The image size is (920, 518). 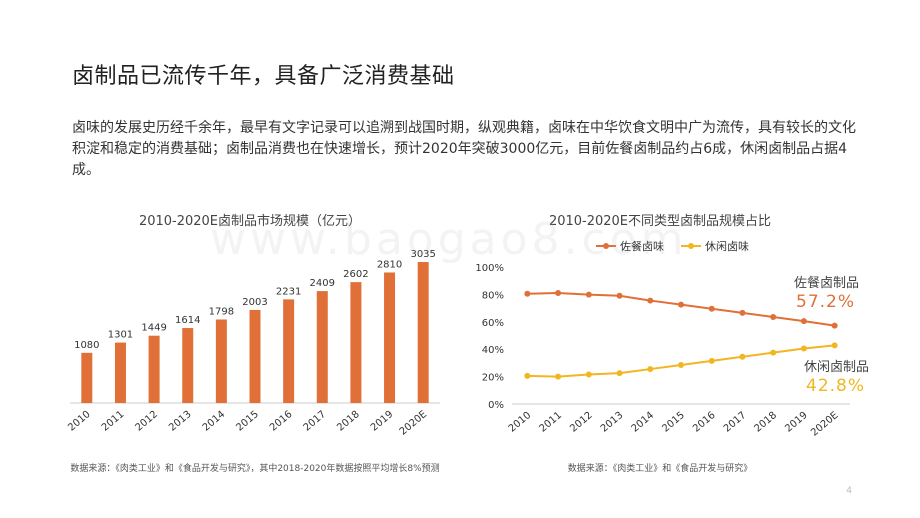 What do you see at coordinates (315, 421) in the screenshot?
I see `bar-x-tick-label: 2017` at bounding box center [315, 421].